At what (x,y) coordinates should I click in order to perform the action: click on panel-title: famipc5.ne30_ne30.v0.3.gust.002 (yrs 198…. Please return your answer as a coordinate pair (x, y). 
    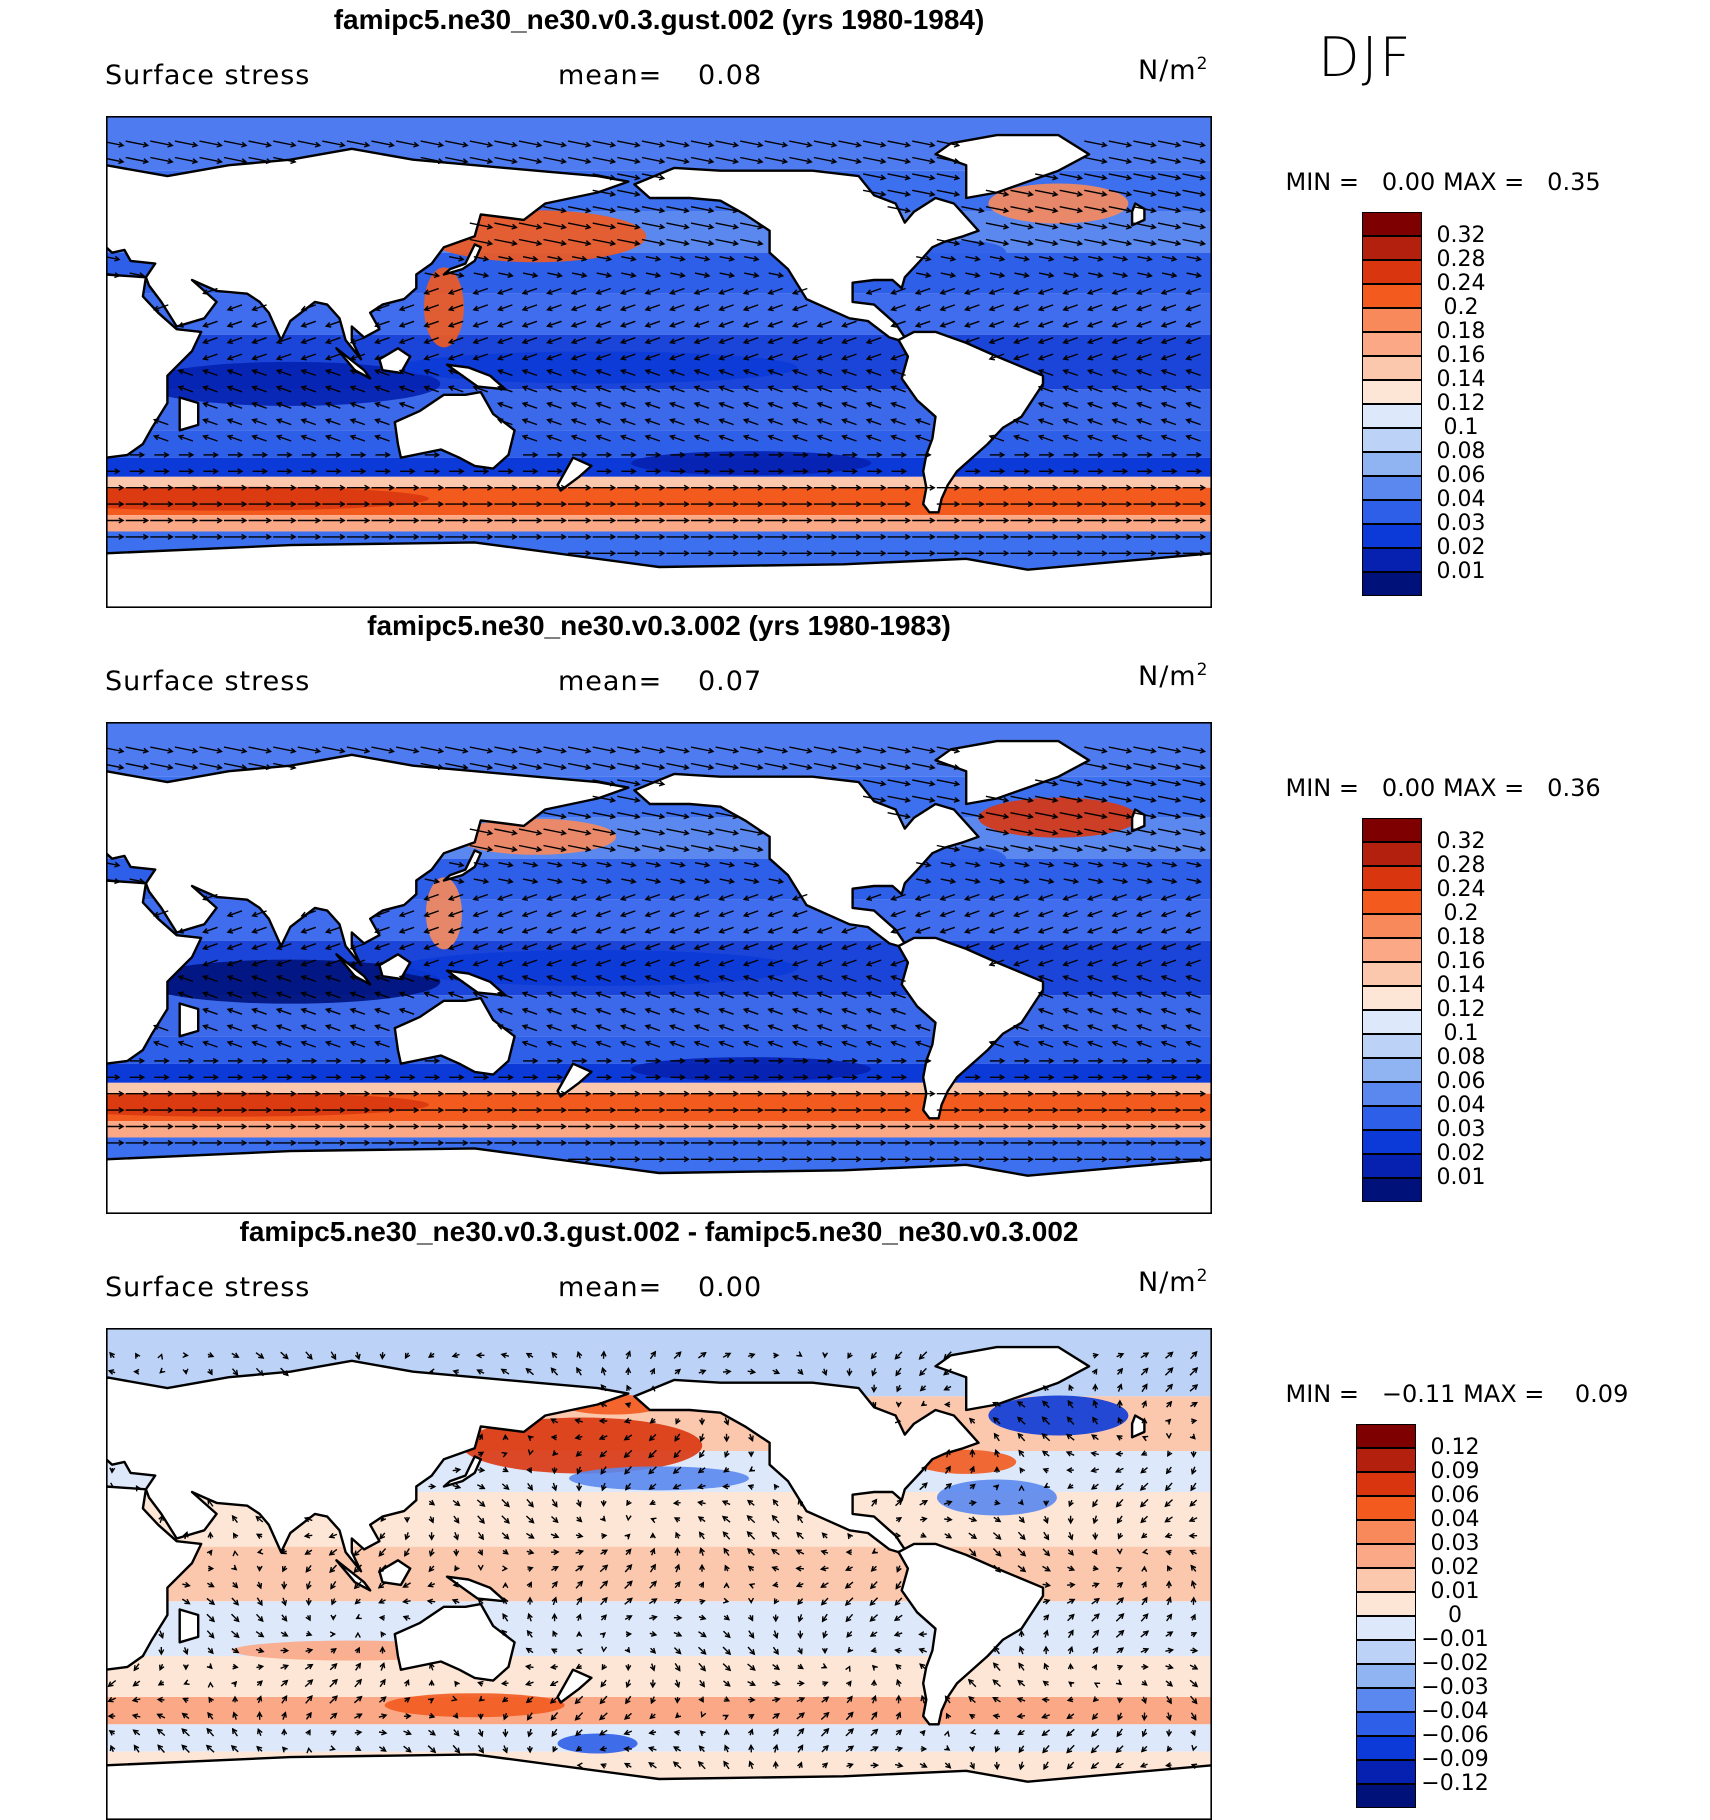
    Looking at the image, I should click on (659, 20).